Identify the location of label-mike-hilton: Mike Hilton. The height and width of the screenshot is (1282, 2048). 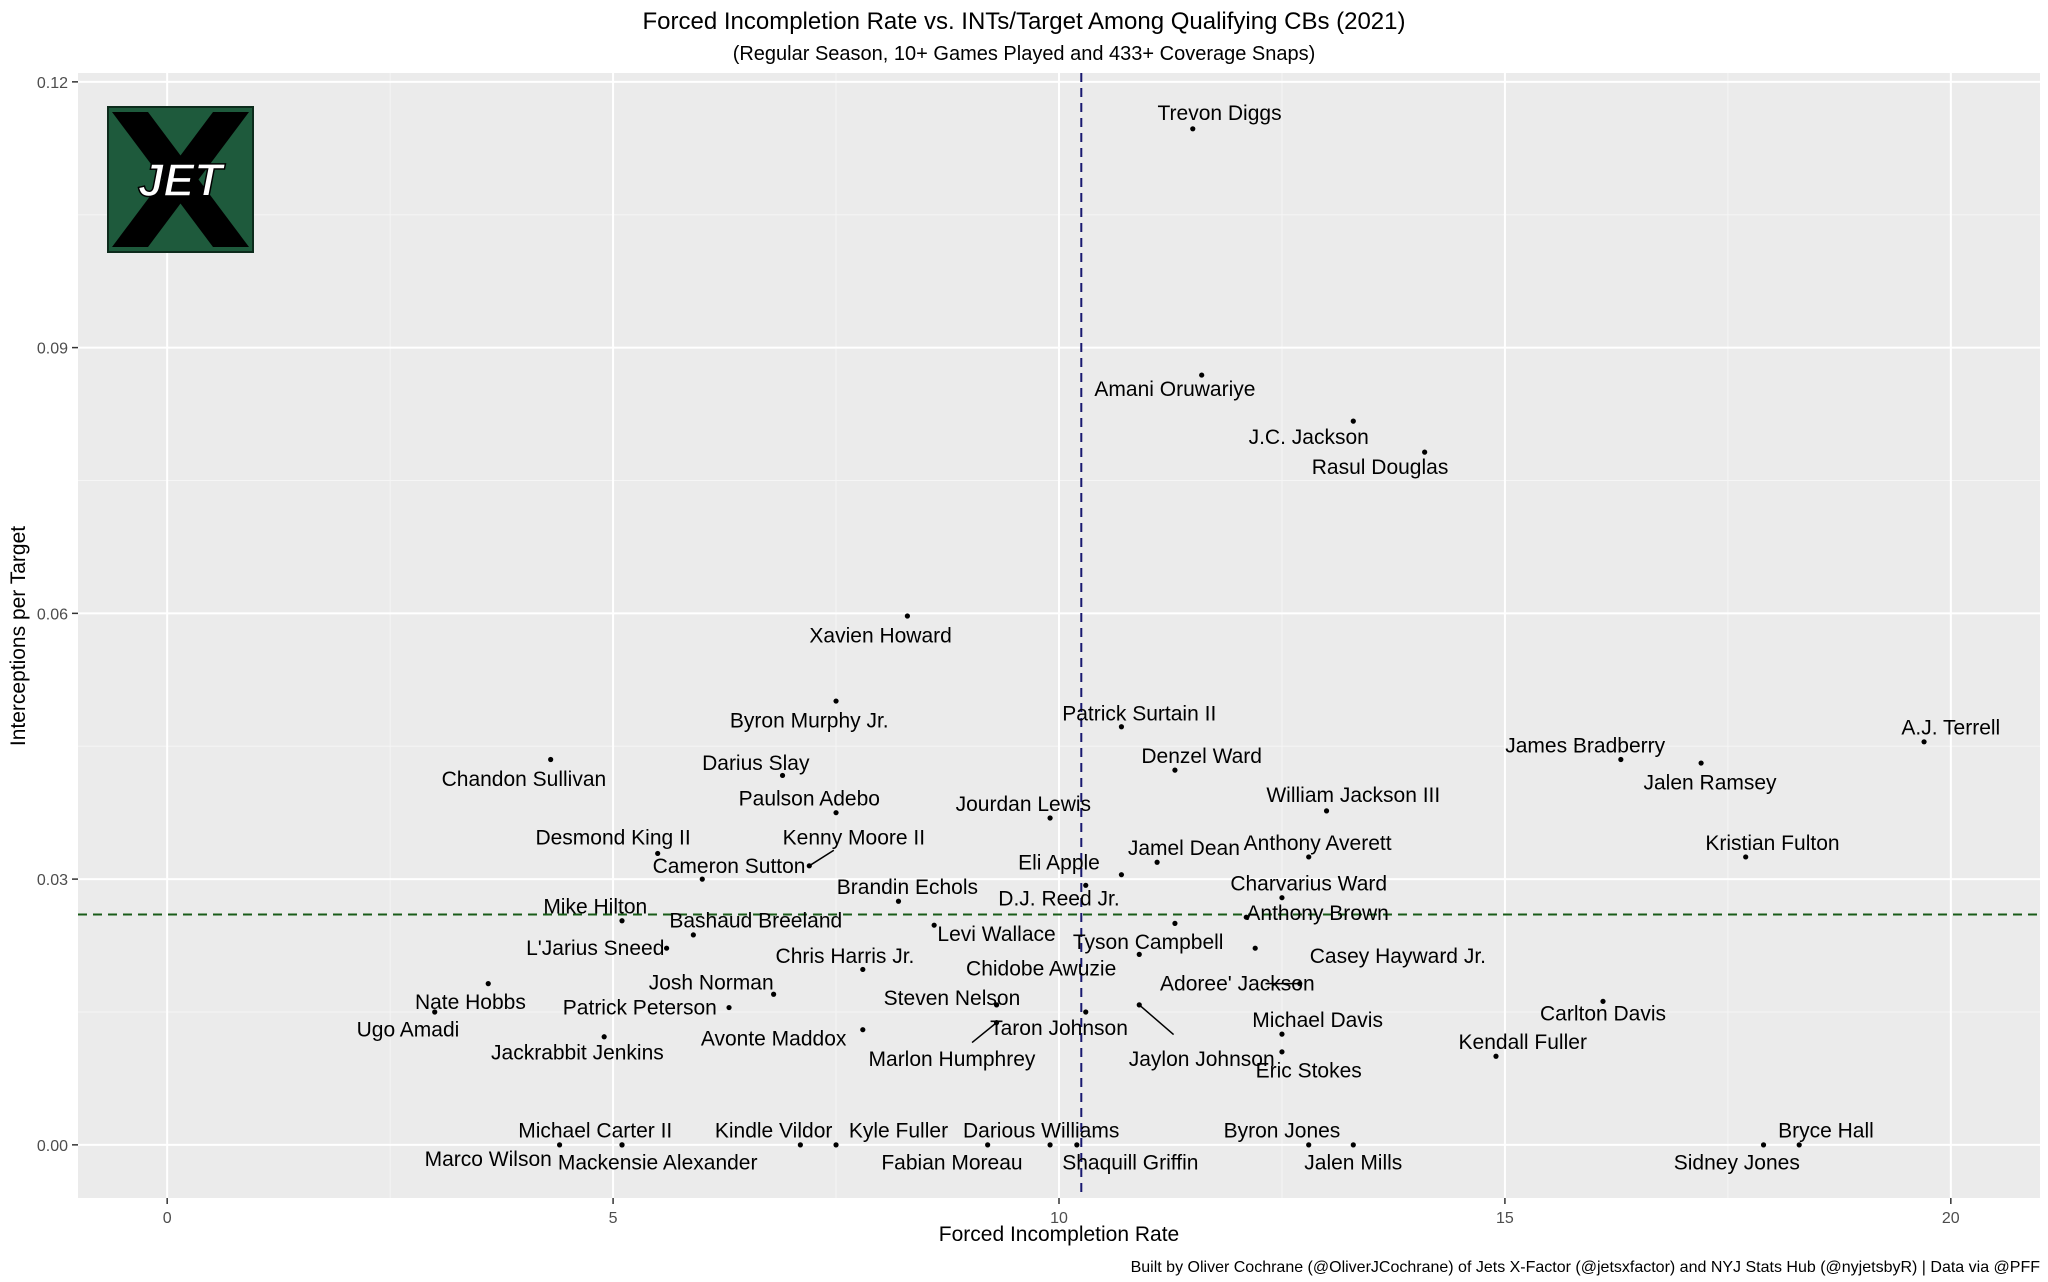
(595, 907).